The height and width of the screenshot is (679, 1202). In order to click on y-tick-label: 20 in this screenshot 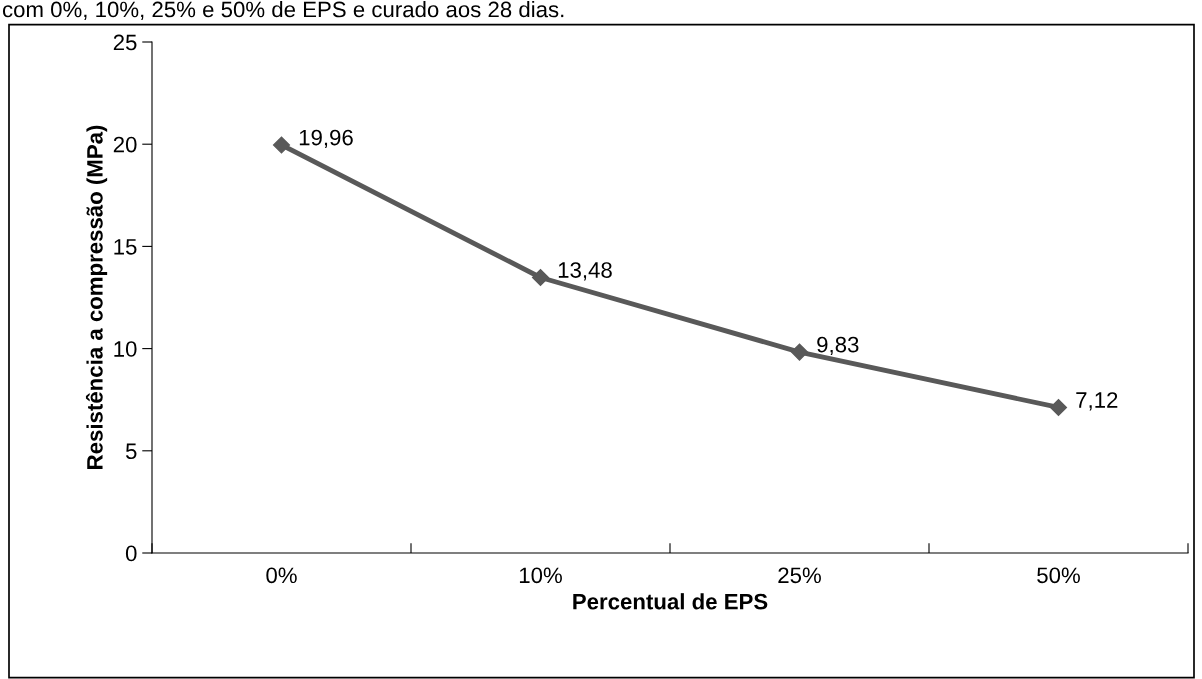, I will do `click(125, 144)`.